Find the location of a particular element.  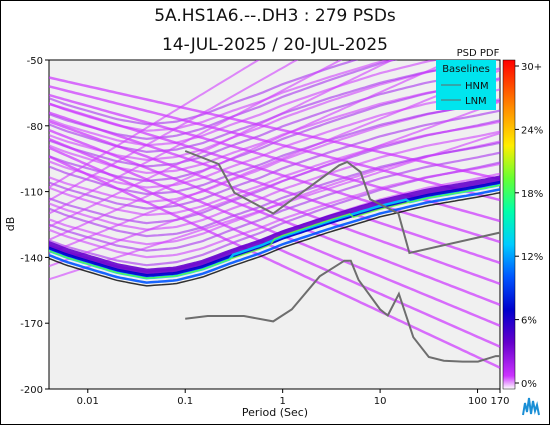

legend-entry-hnm: HNM is located at coordinates (477, 86).